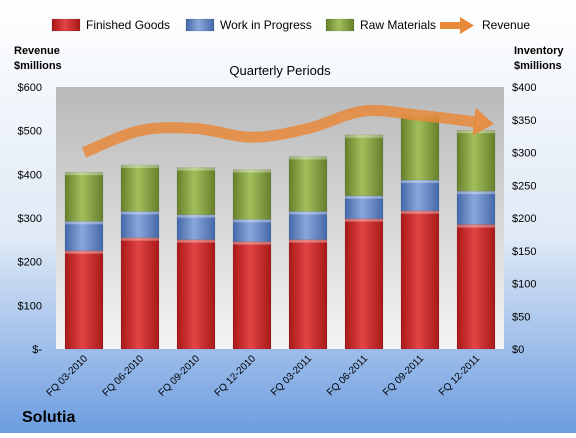  What do you see at coordinates (467, 25) in the screenshot?
I see `legend-swatch-arrowhead` at bounding box center [467, 25].